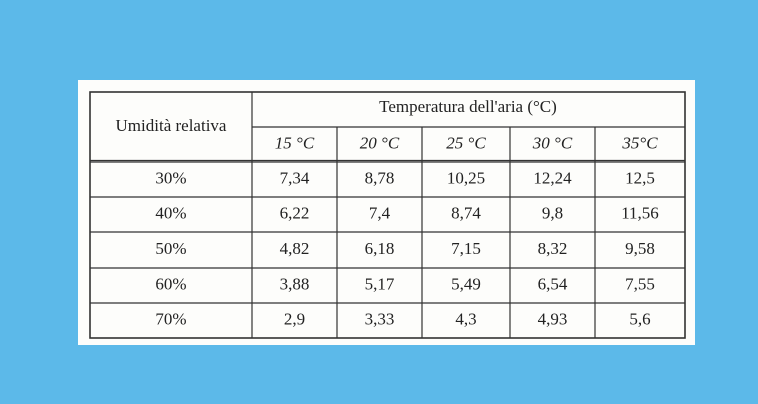 The image size is (758, 404). I want to click on cell: 7,4, so click(380, 212).